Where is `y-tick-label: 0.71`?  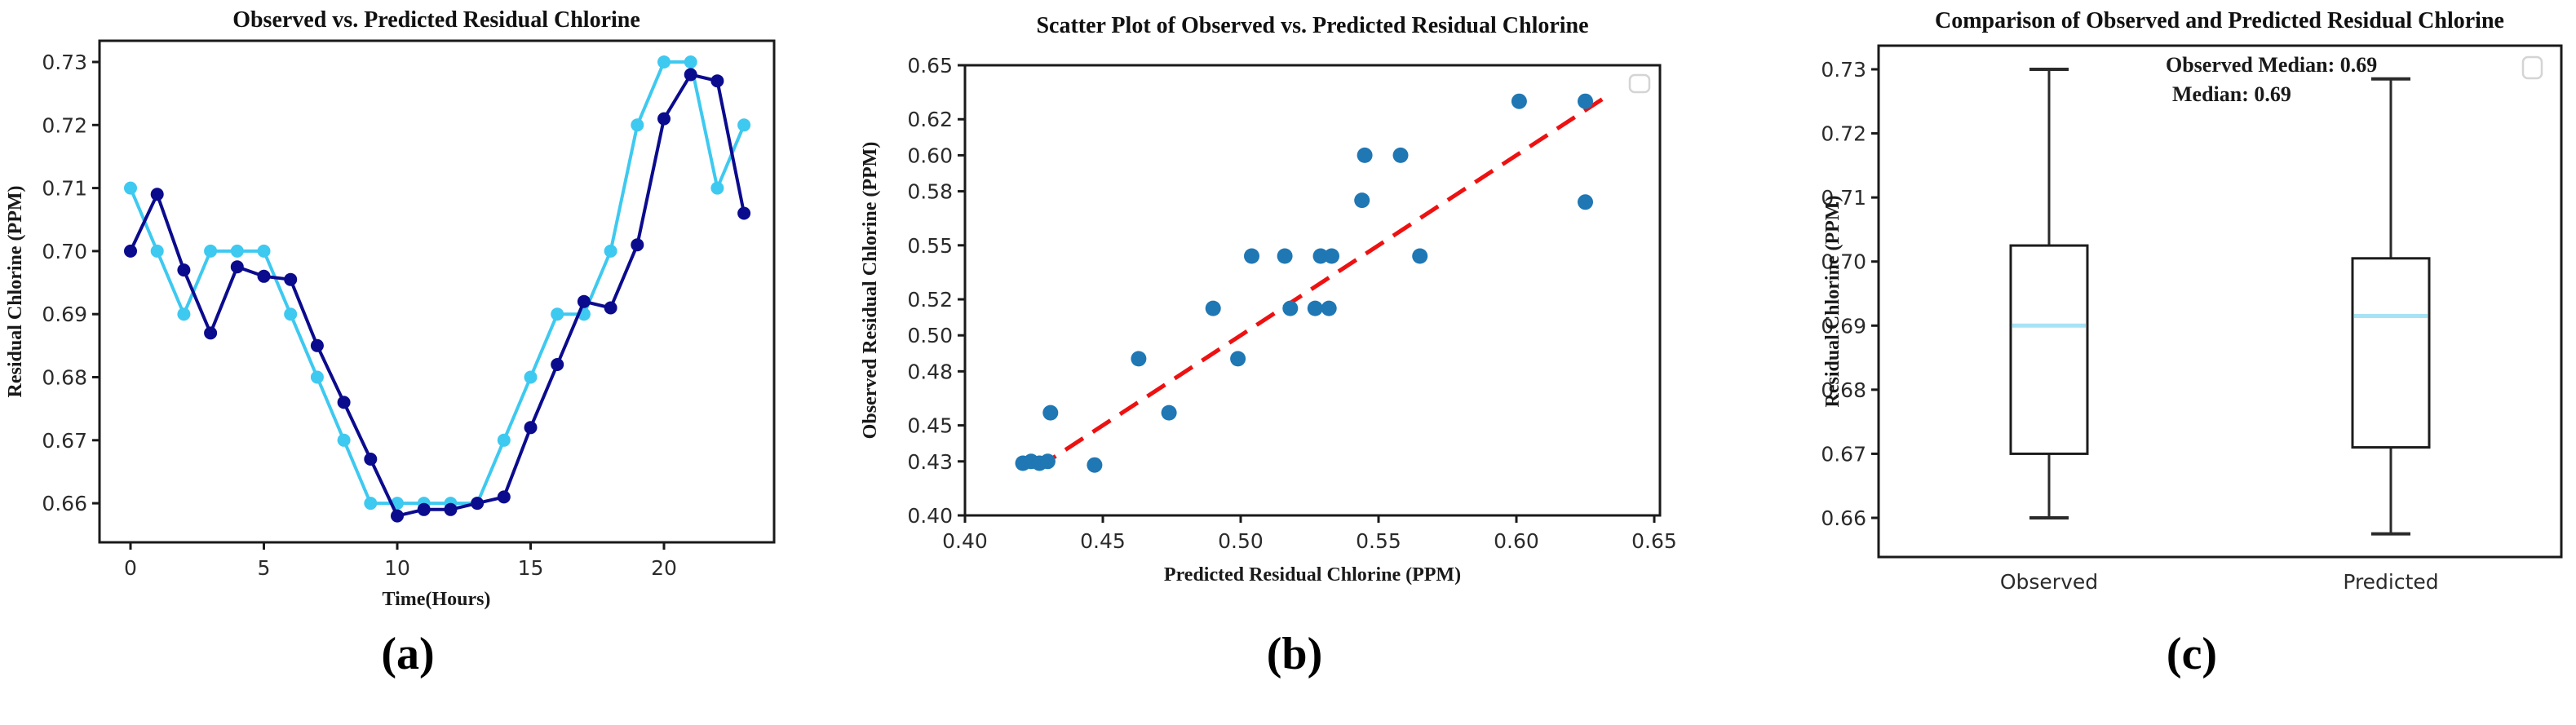 y-tick-label: 0.71 is located at coordinates (1843, 198).